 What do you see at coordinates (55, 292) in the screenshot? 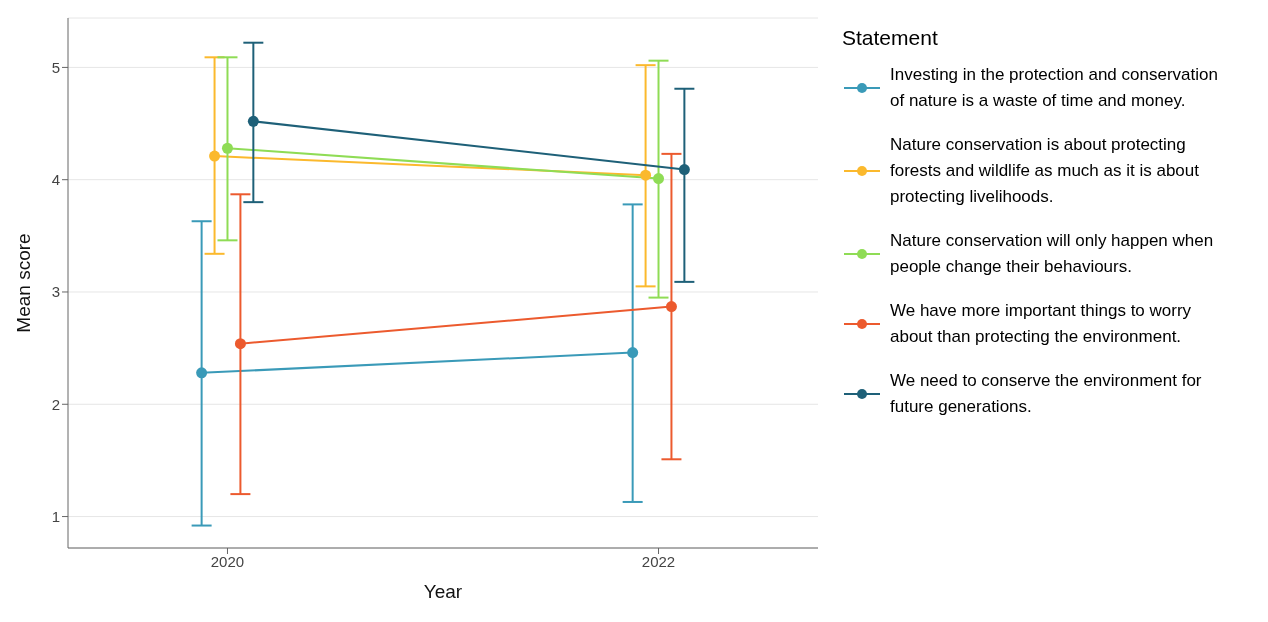
I see `y-tick-label: 3` at bounding box center [55, 292].